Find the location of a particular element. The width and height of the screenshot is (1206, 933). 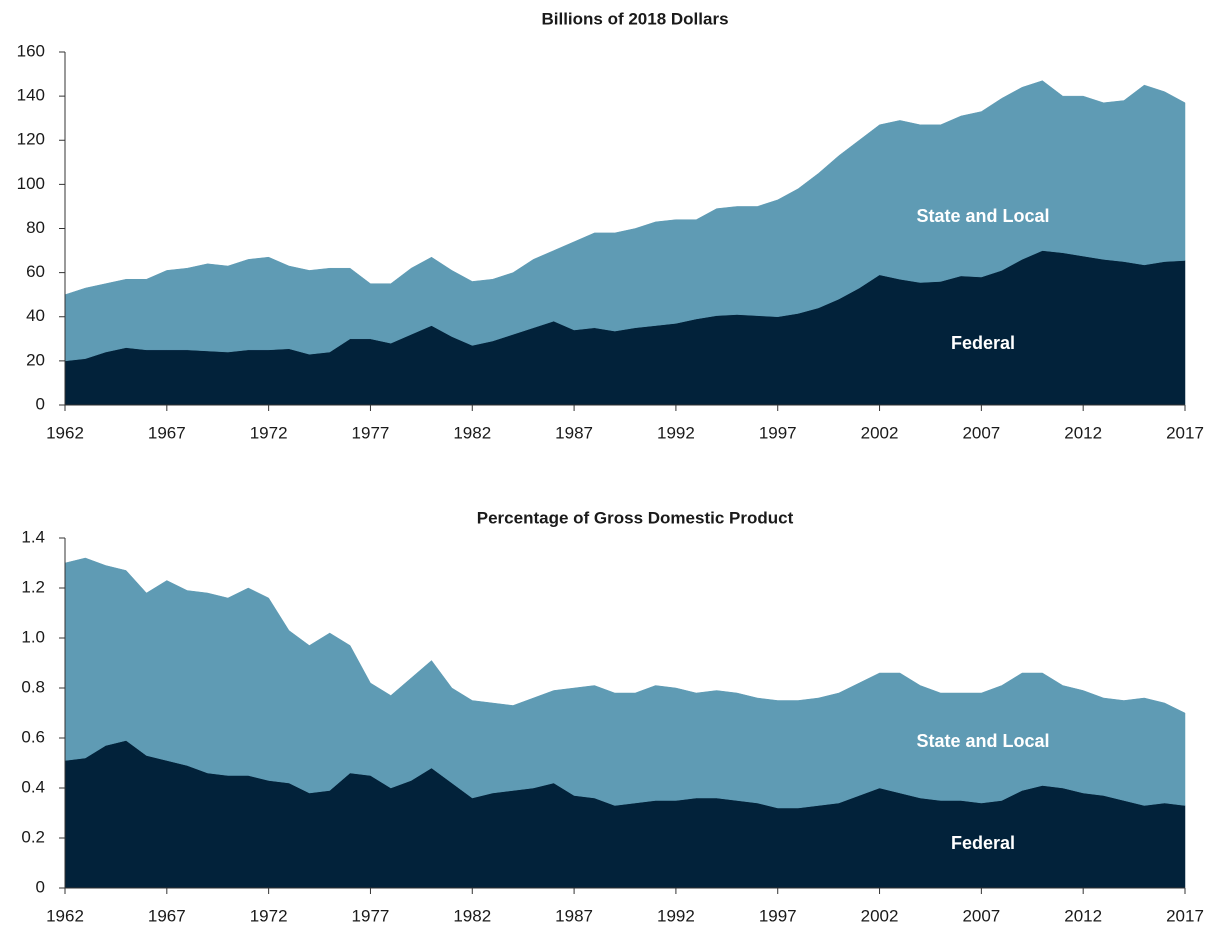

y-tick-label: 20 is located at coordinates (35, 359).